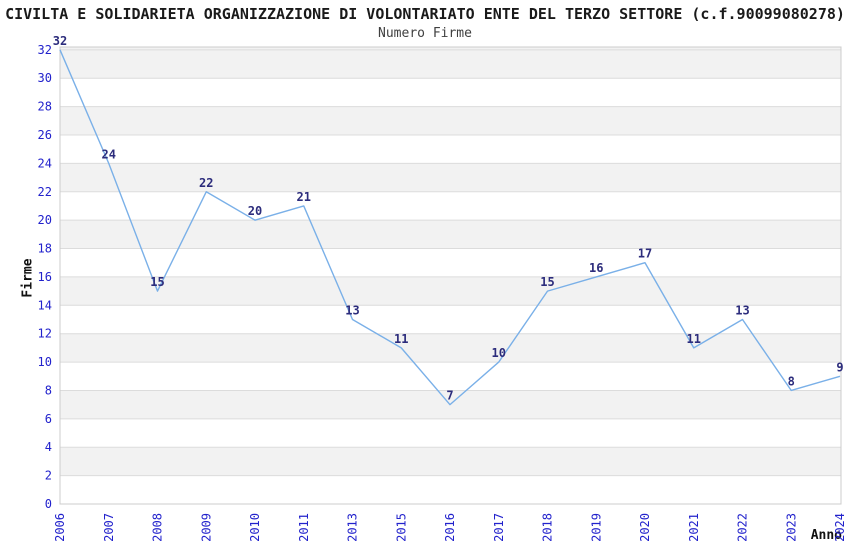  I want to click on x-tick-label: 2013, so click(353, 527).